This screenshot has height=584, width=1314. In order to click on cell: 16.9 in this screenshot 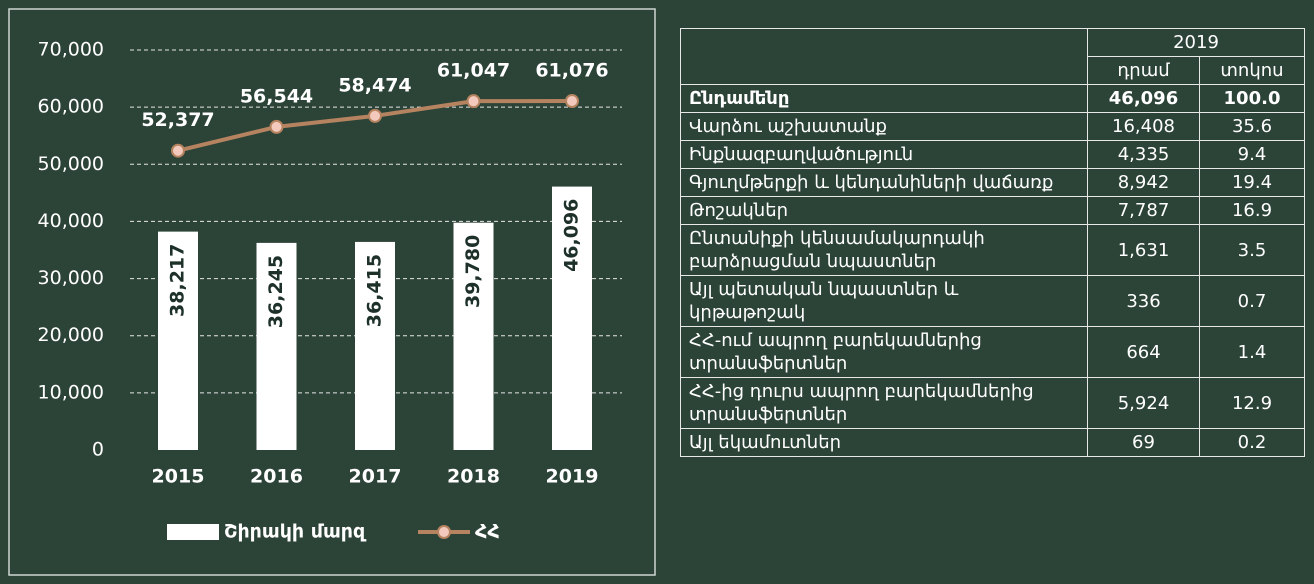, I will do `click(1252, 210)`.